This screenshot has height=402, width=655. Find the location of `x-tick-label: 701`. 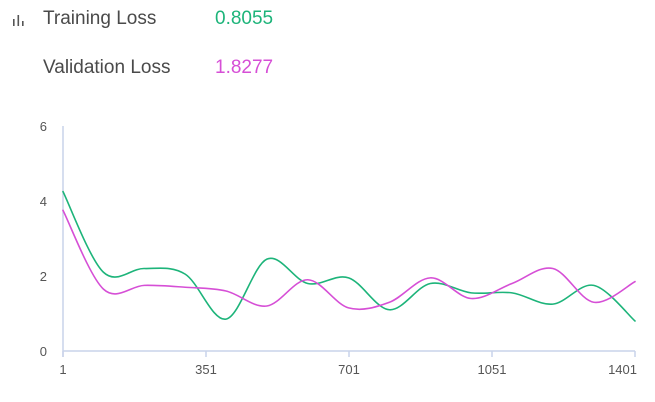

x-tick-label: 701 is located at coordinates (349, 369).